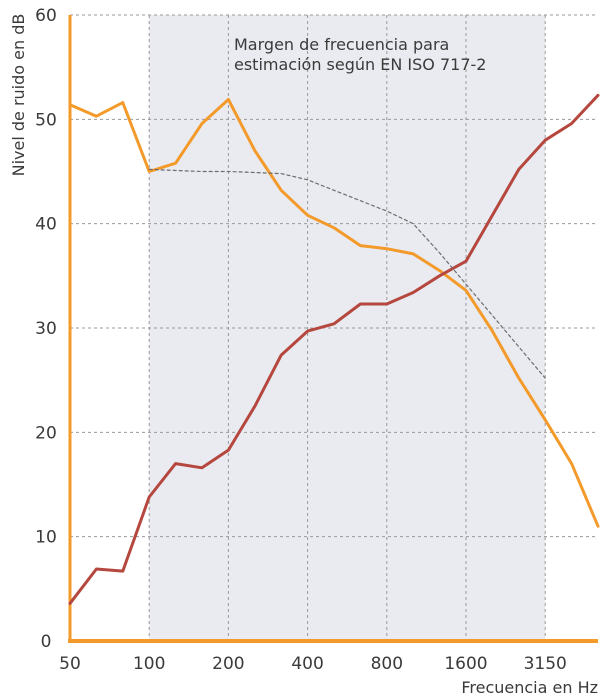  What do you see at coordinates (46, 433) in the screenshot?
I see `y-tick-label-20: 20` at bounding box center [46, 433].